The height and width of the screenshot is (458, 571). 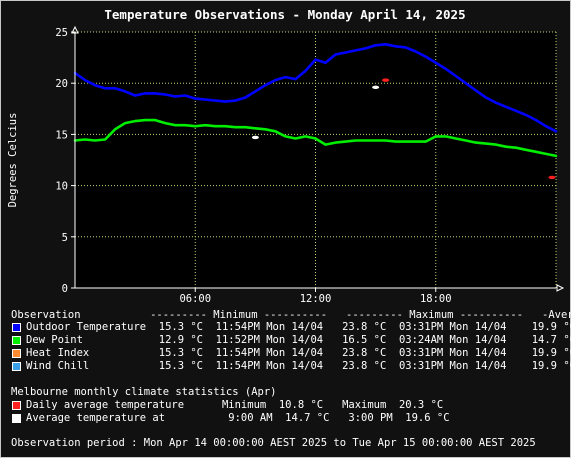 What do you see at coordinates (376, 87) in the screenshot?
I see `marker-average-temperature-at-3-00-pm` at bounding box center [376, 87].